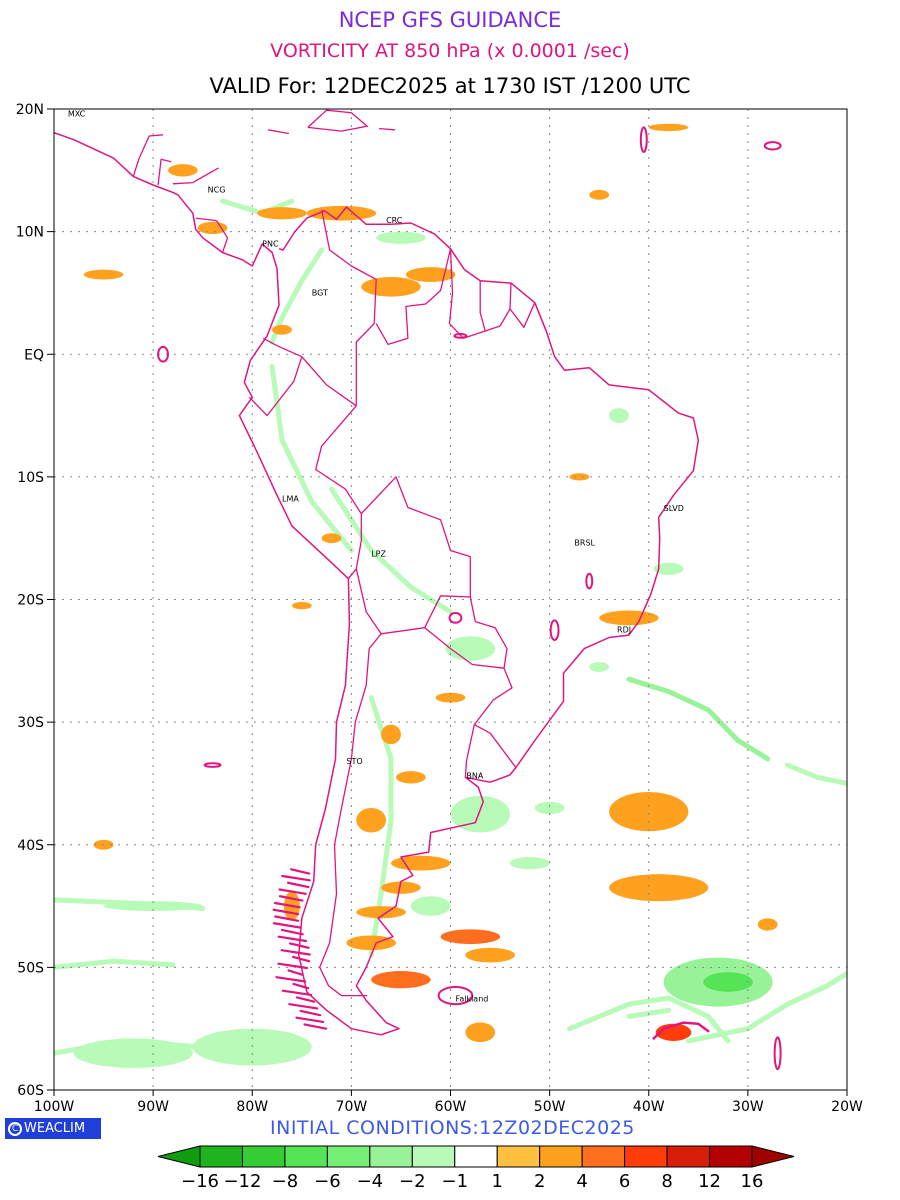 This screenshot has height=1200, width=900. What do you see at coordinates (450, 51) in the screenshot?
I see `map-subtitle: VORTICITY AT 850 hPa (x 0.0001 /sec)` at bounding box center [450, 51].